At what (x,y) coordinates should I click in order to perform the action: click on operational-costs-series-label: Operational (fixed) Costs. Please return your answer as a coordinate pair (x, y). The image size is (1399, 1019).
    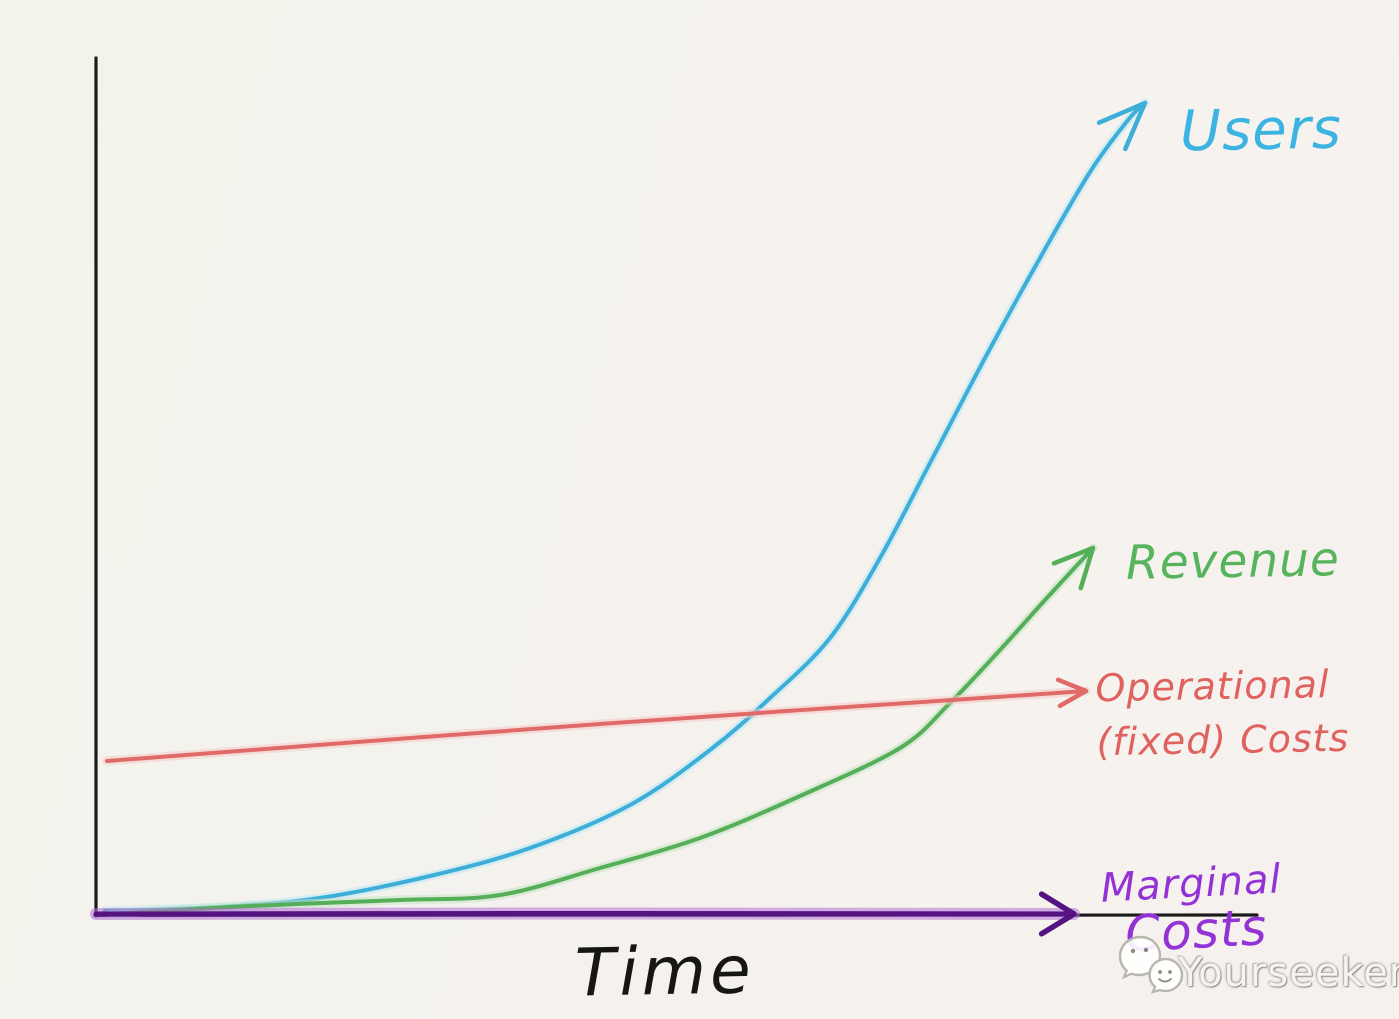
    Looking at the image, I should click on (1222, 714).